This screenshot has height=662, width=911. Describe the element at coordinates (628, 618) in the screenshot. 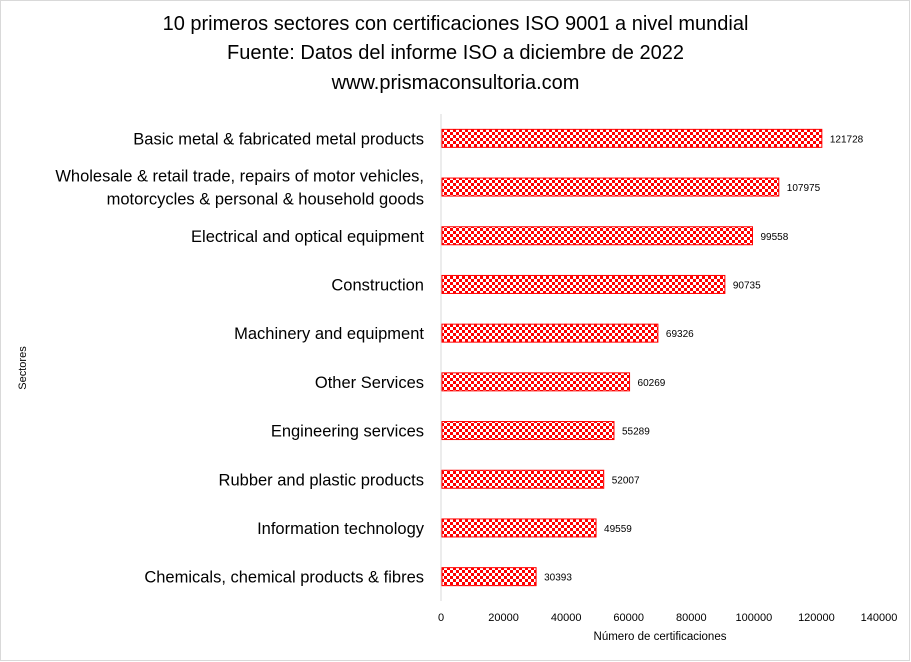

I see `x-tick-label: 60000` at that location.